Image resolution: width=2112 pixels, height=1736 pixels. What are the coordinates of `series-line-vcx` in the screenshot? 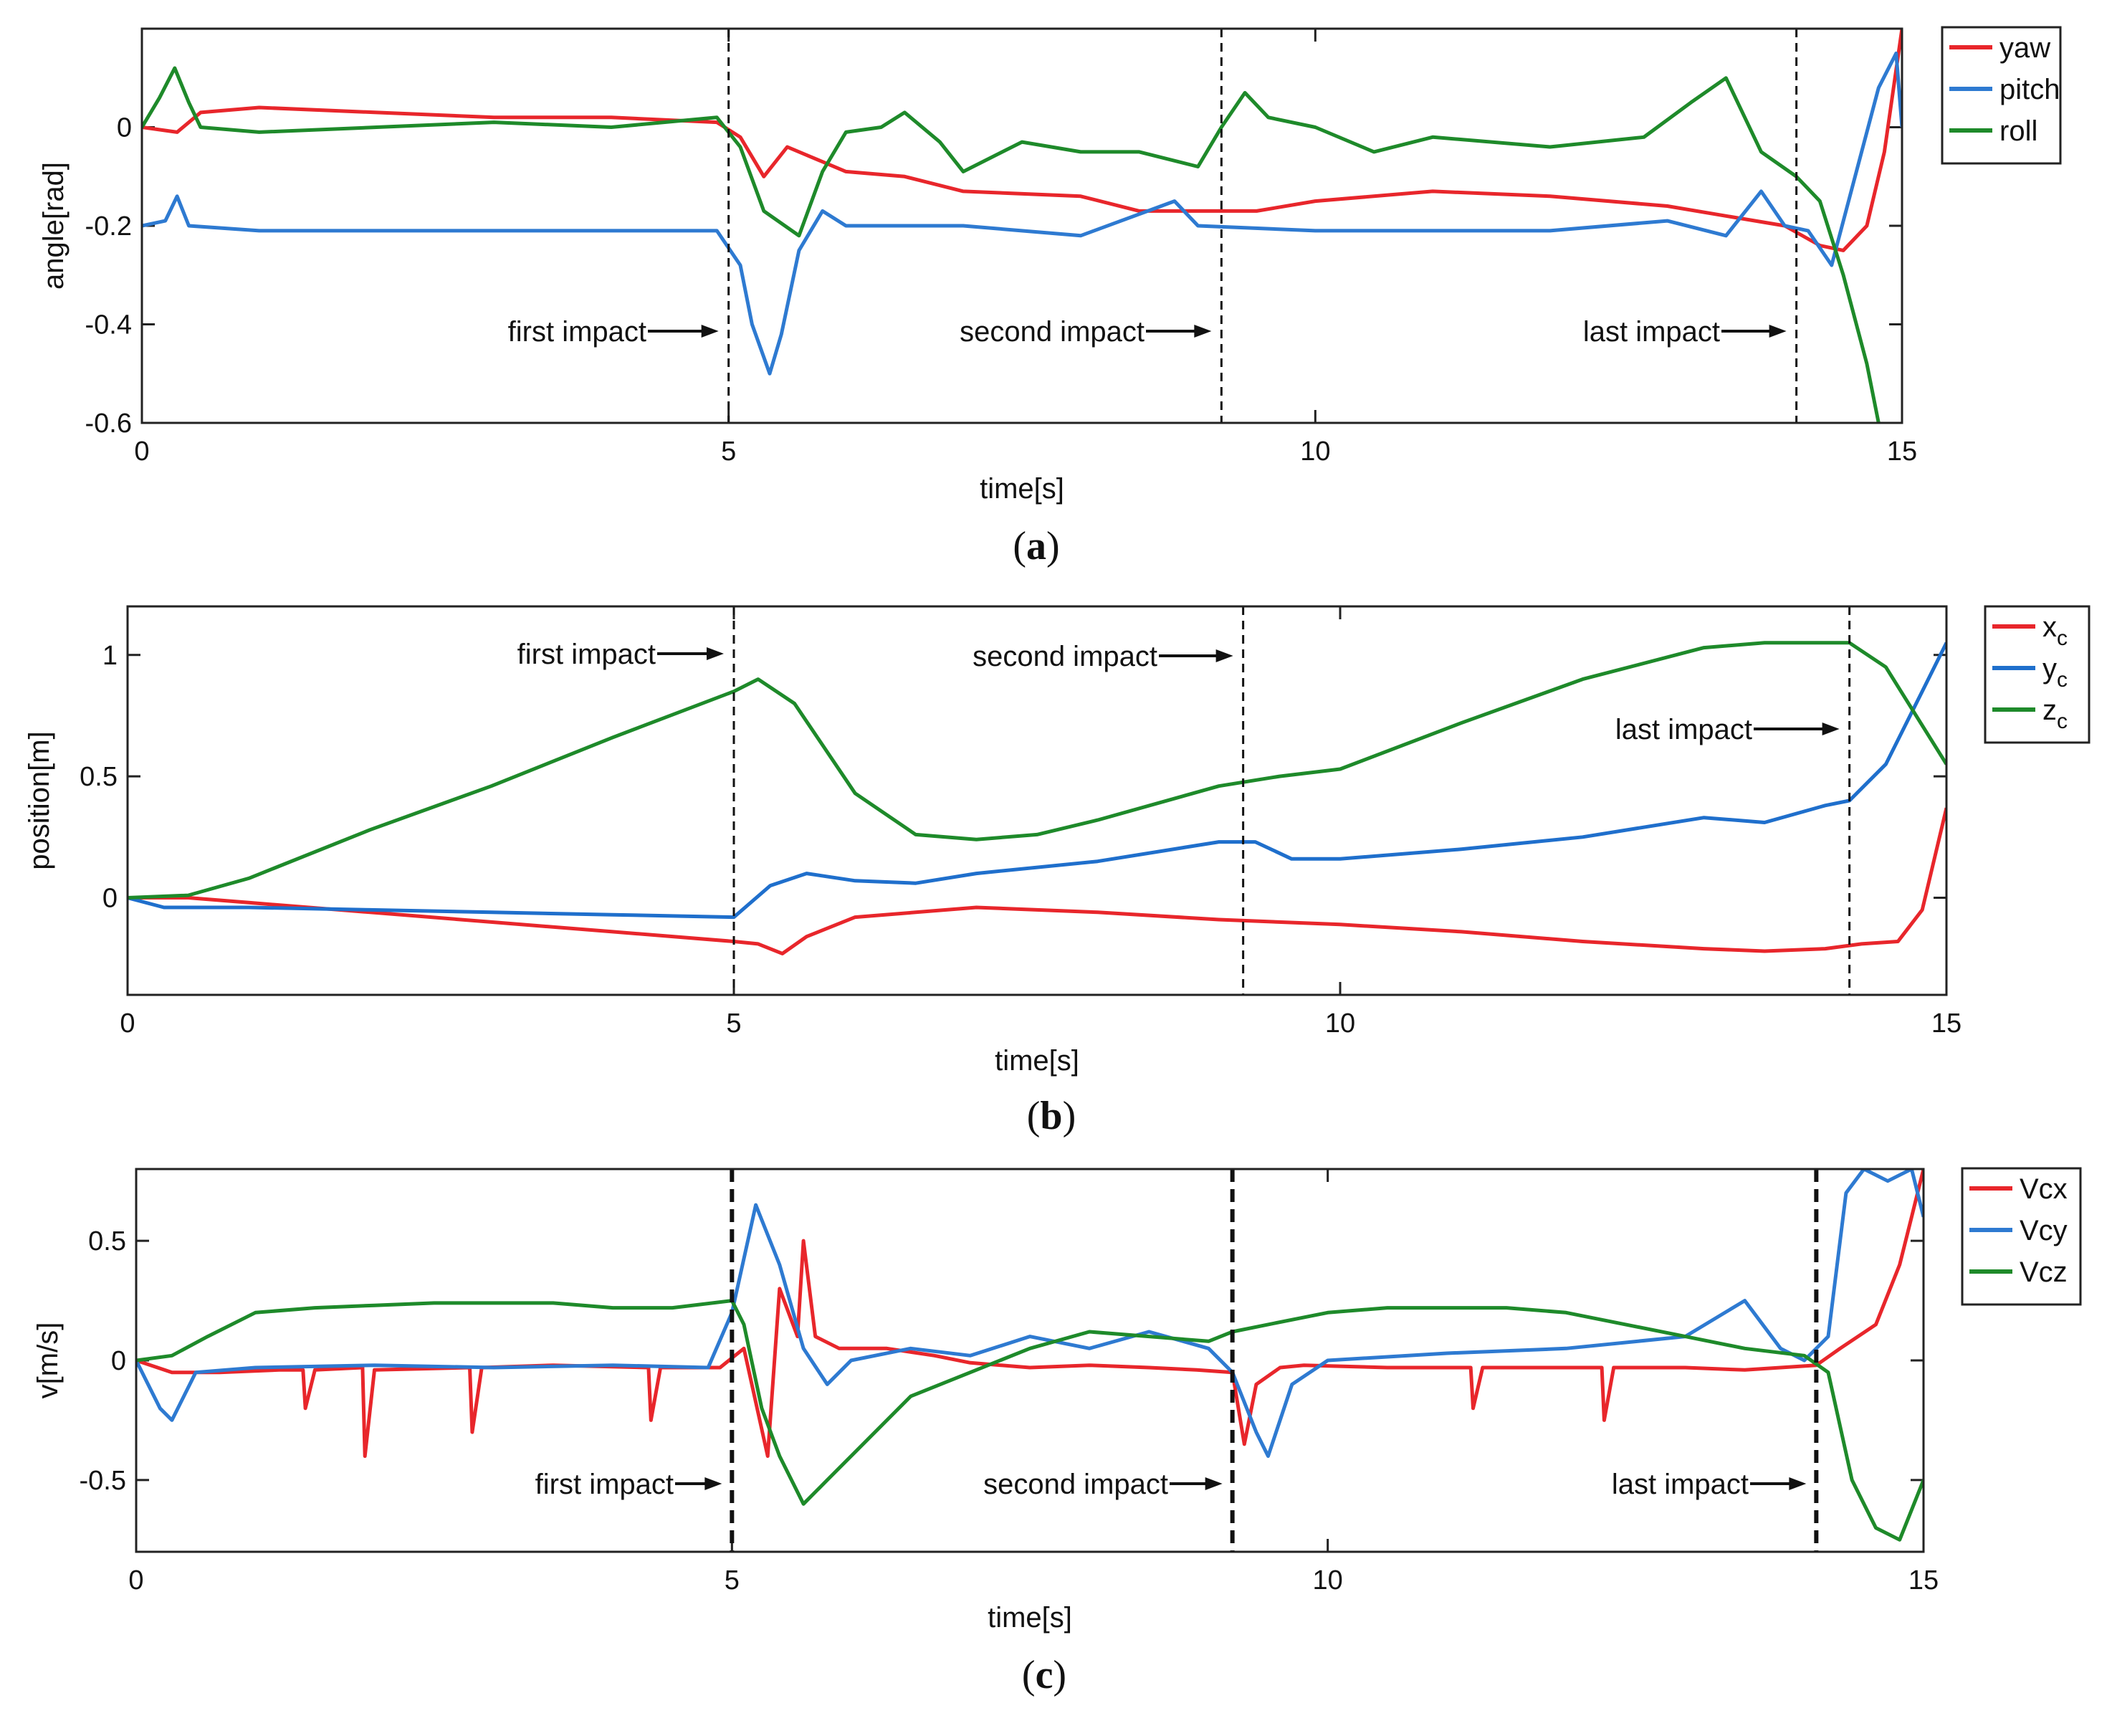 It's located at (1030, 1313).